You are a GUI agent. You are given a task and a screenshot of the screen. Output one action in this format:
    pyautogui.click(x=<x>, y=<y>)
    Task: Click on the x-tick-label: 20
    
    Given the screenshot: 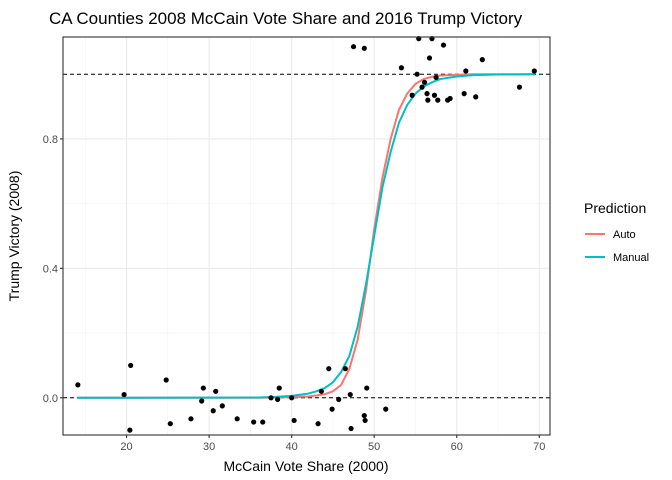 What is the action you would take?
    pyautogui.click(x=126, y=447)
    